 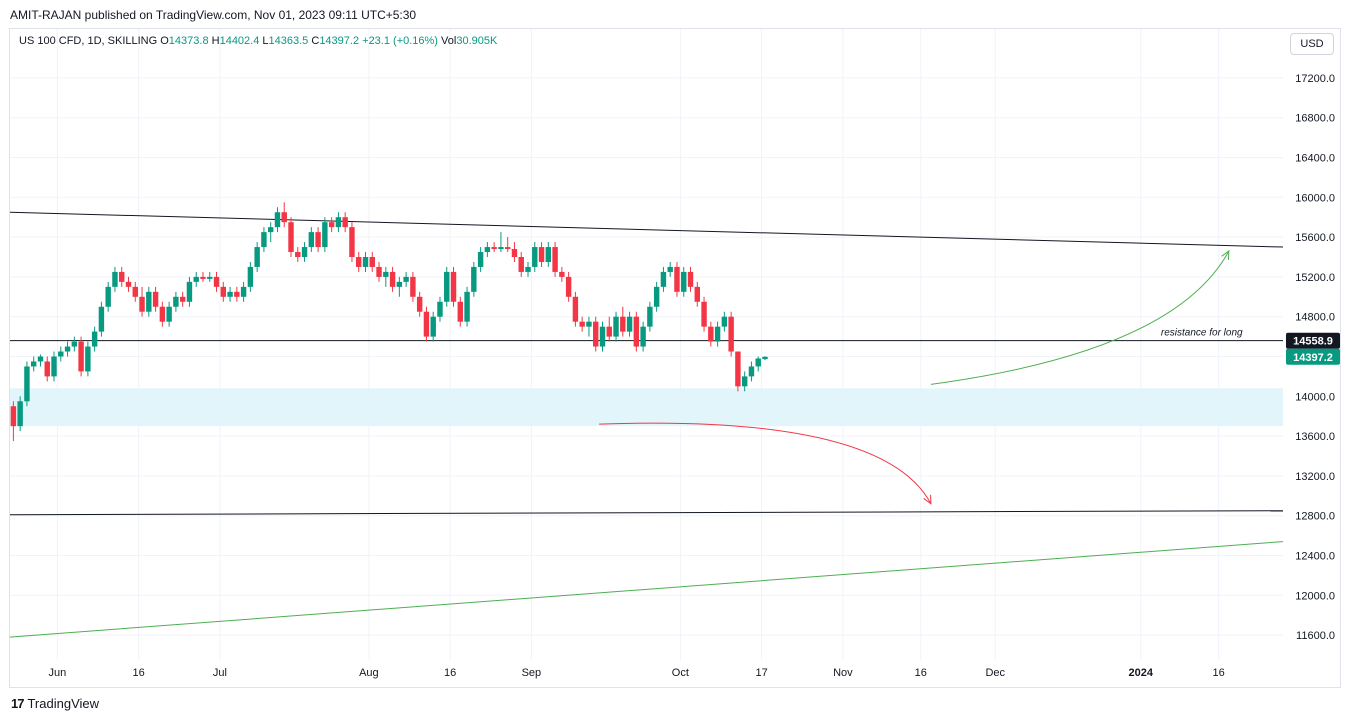 I want to click on symbol-label: US 100 CFD, 1D, SKILLING, so click(x=88, y=41).